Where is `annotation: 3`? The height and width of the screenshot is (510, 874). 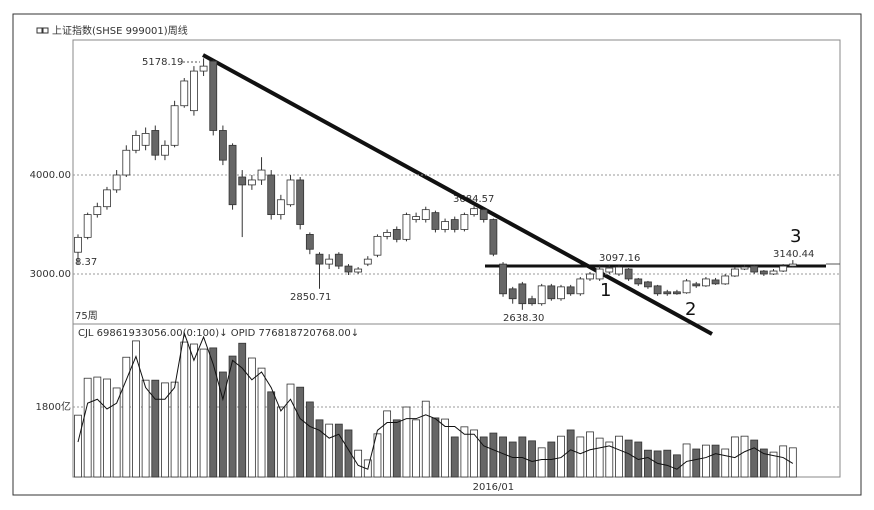 annotation: 3 is located at coordinates (795, 236).